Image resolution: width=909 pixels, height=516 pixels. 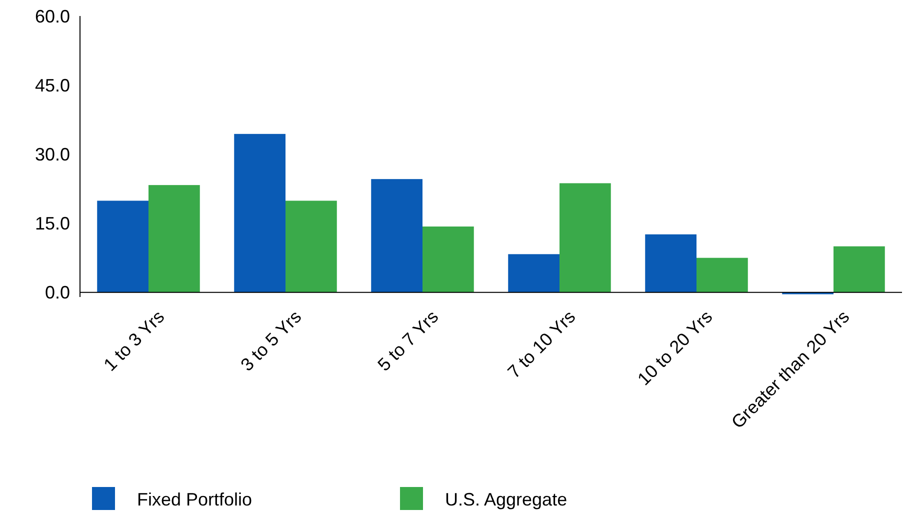 What do you see at coordinates (57, 292) in the screenshot?
I see `y-tick-label: 0.0` at bounding box center [57, 292].